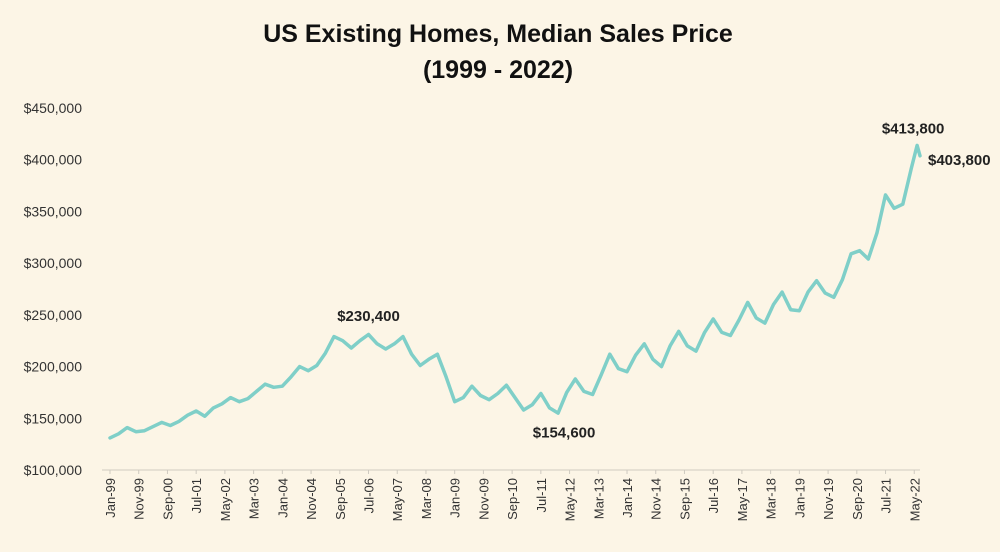  Describe the element at coordinates (914, 499) in the screenshot. I see `x-tick-label: May-22` at that location.